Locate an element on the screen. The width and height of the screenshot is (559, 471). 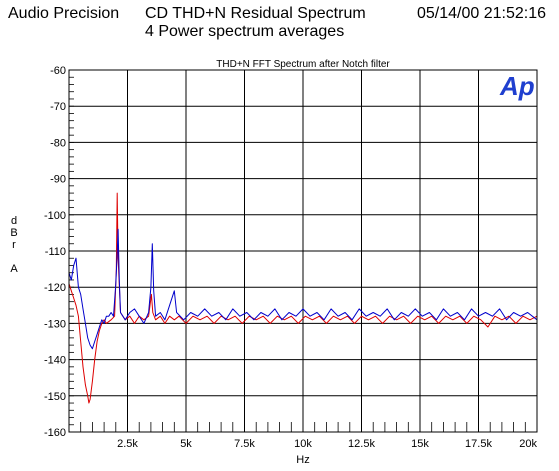
plot-inner-title: THD+N FFT Spectrum after Notch filter is located at coordinates (303, 64).